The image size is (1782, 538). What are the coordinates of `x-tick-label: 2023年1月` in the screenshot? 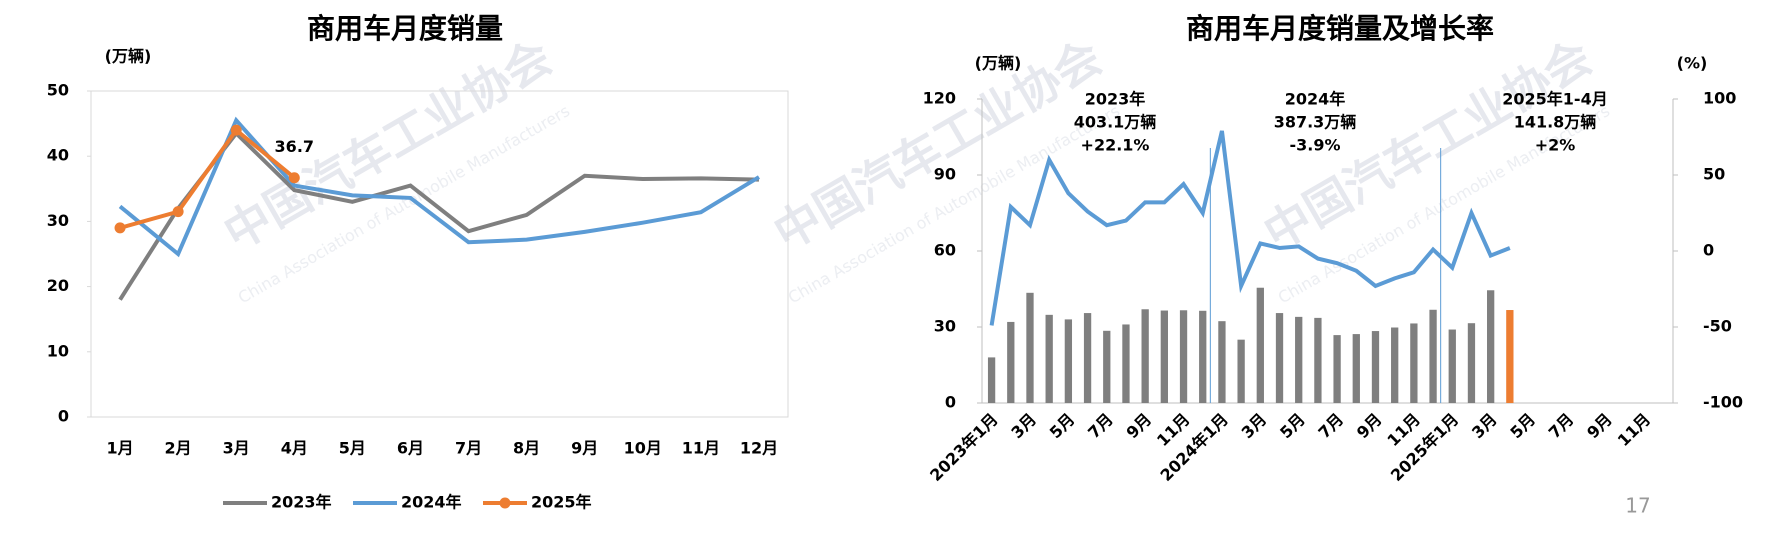 It's located at (963, 447).